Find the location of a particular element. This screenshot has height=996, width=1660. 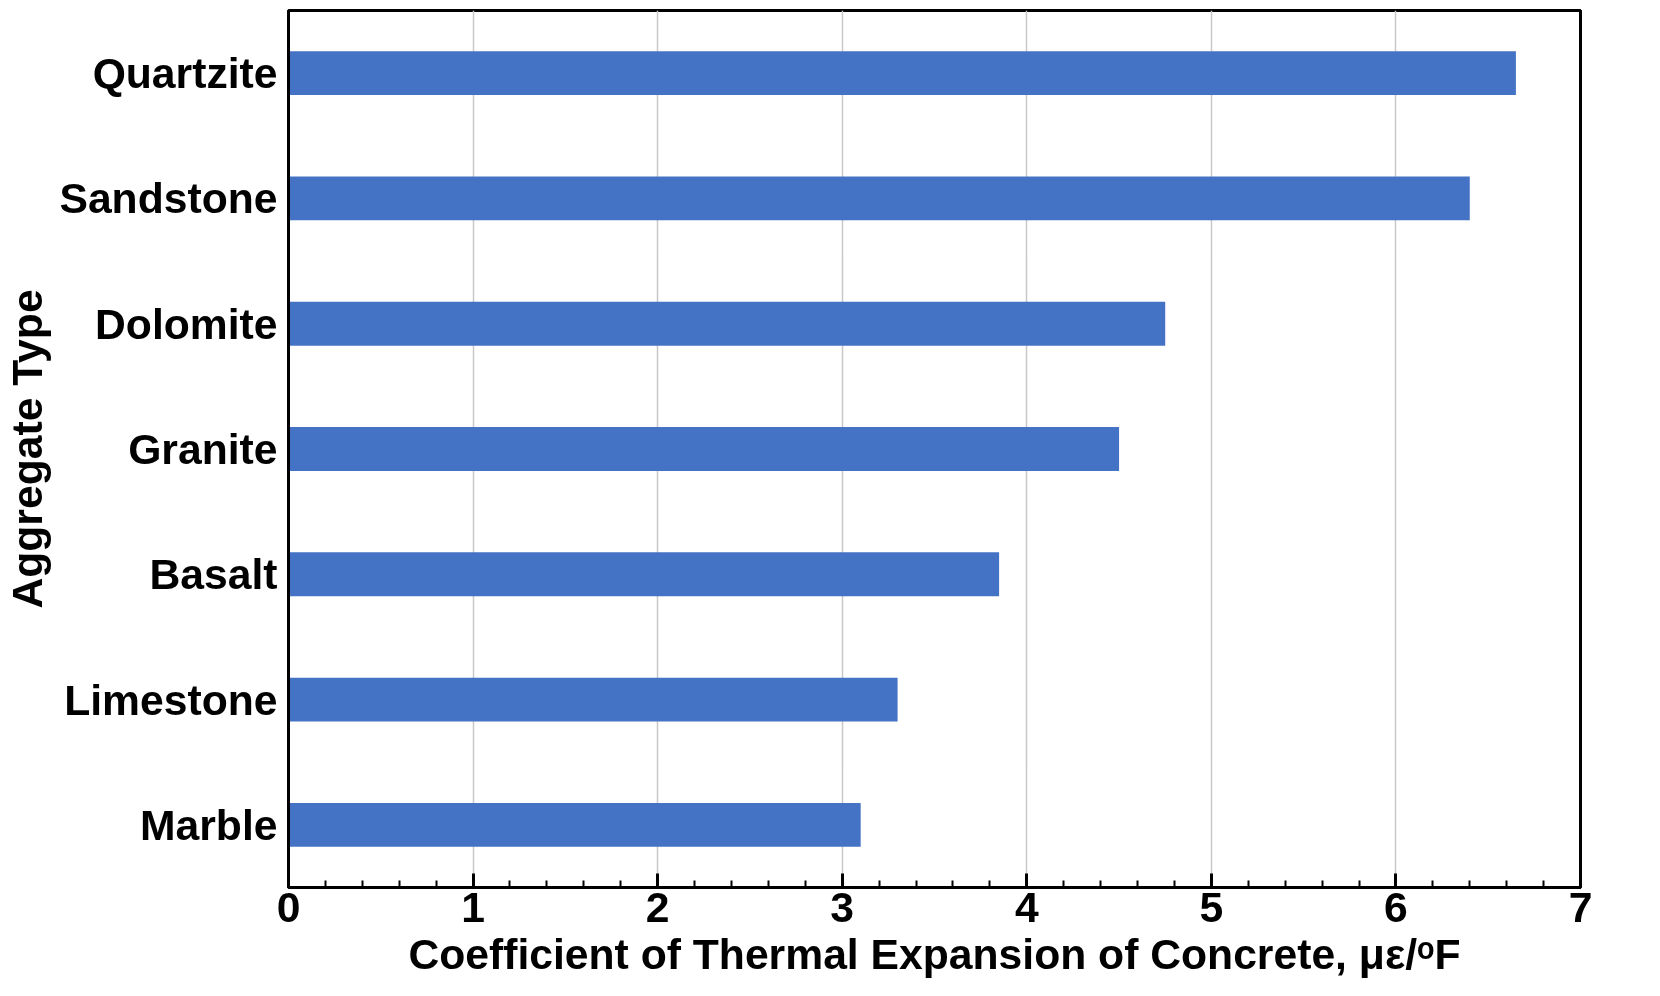

y-tick-label: Quartzite is located at coordinates (185, 73).